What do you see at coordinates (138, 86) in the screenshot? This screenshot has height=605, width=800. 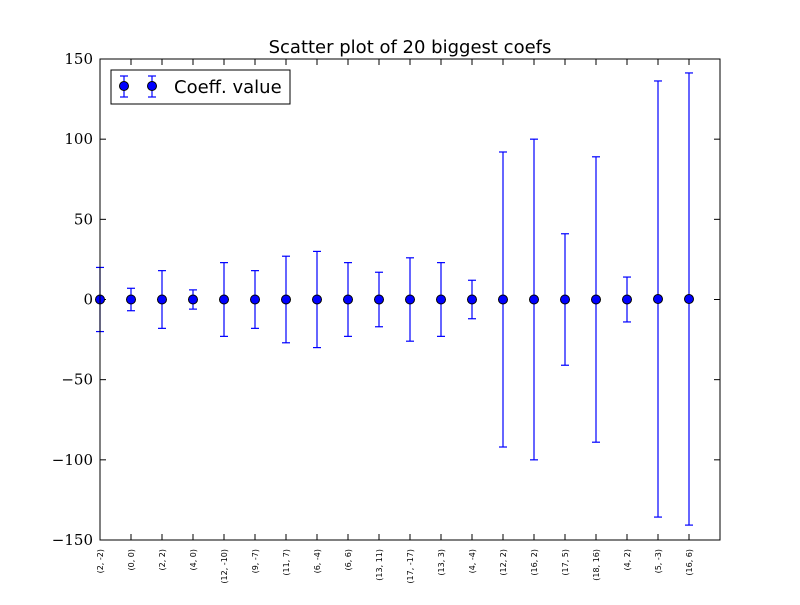 I see `legend-marker` at bounding box center [138, 86].